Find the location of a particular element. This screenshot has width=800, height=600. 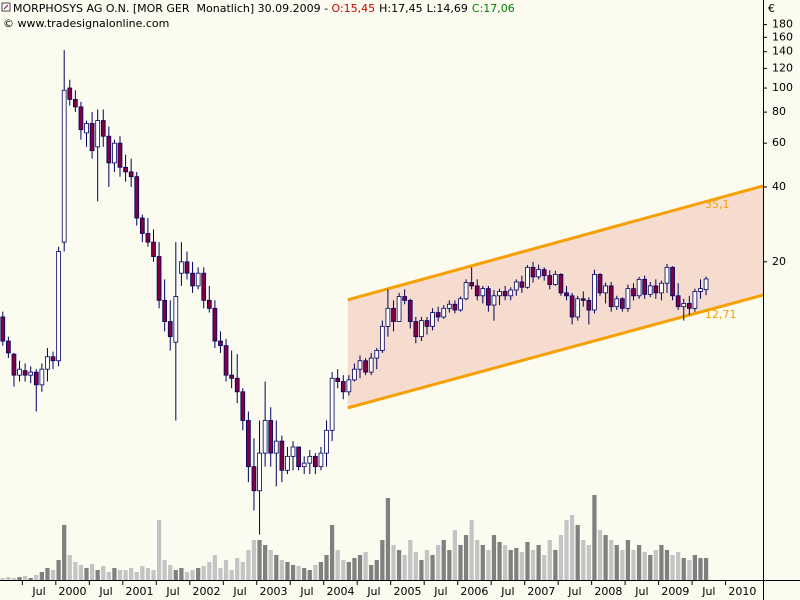

open-label: O:15,45 is located at coordinates (353, 8).